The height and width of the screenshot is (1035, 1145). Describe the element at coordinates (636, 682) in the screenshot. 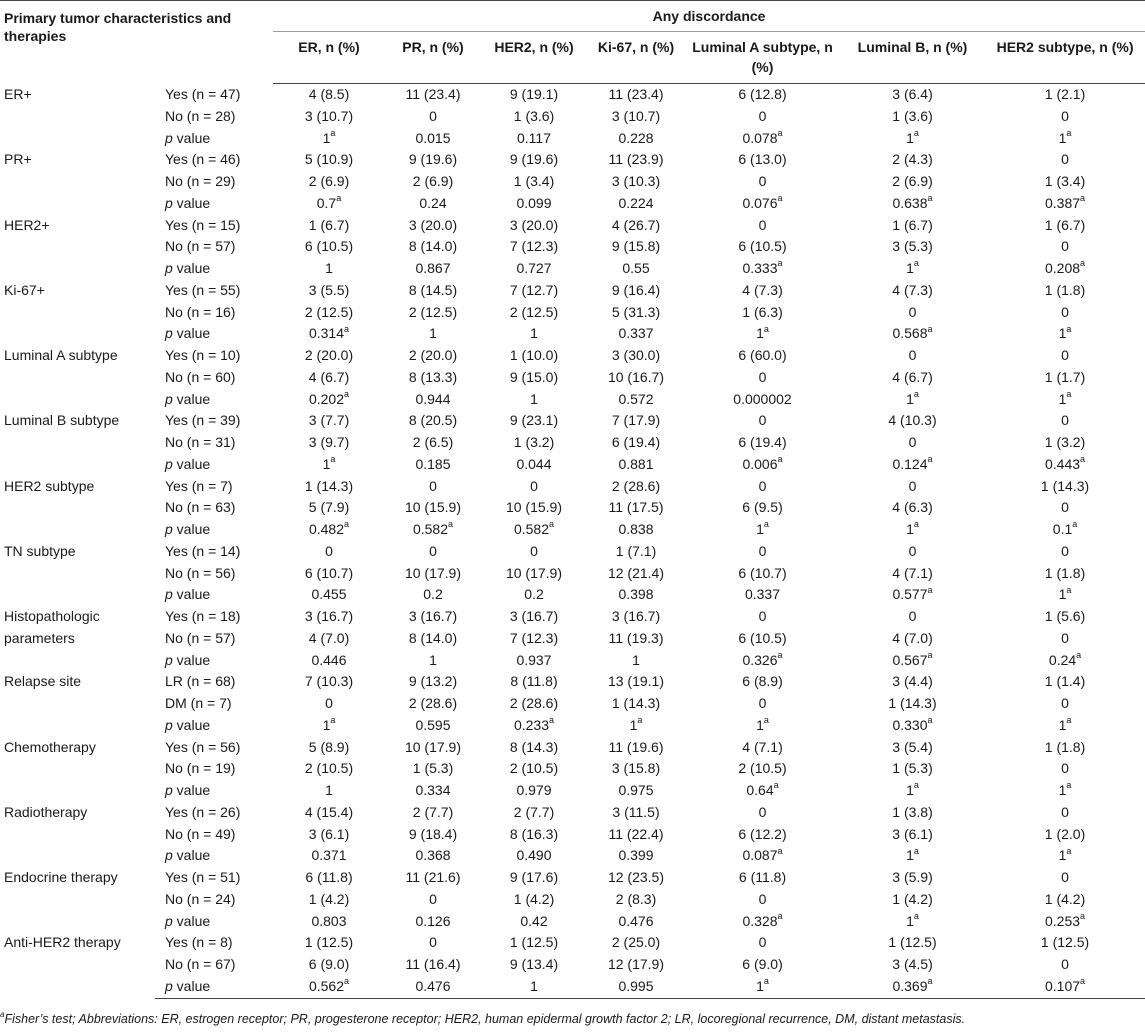

I see `value-cell: 13 (19.1)` at that location.